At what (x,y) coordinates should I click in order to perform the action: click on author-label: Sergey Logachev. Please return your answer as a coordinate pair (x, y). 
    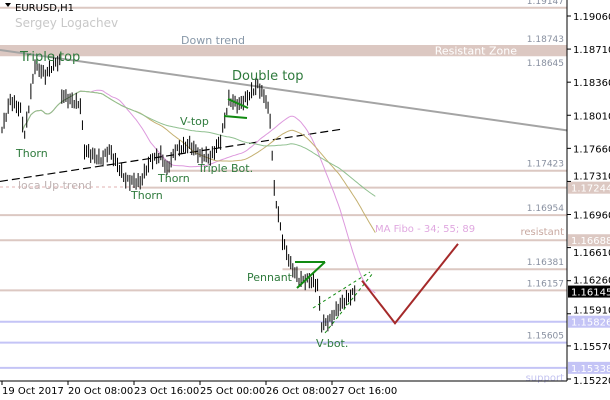
    Looking at the image, I should click on (66, 23).